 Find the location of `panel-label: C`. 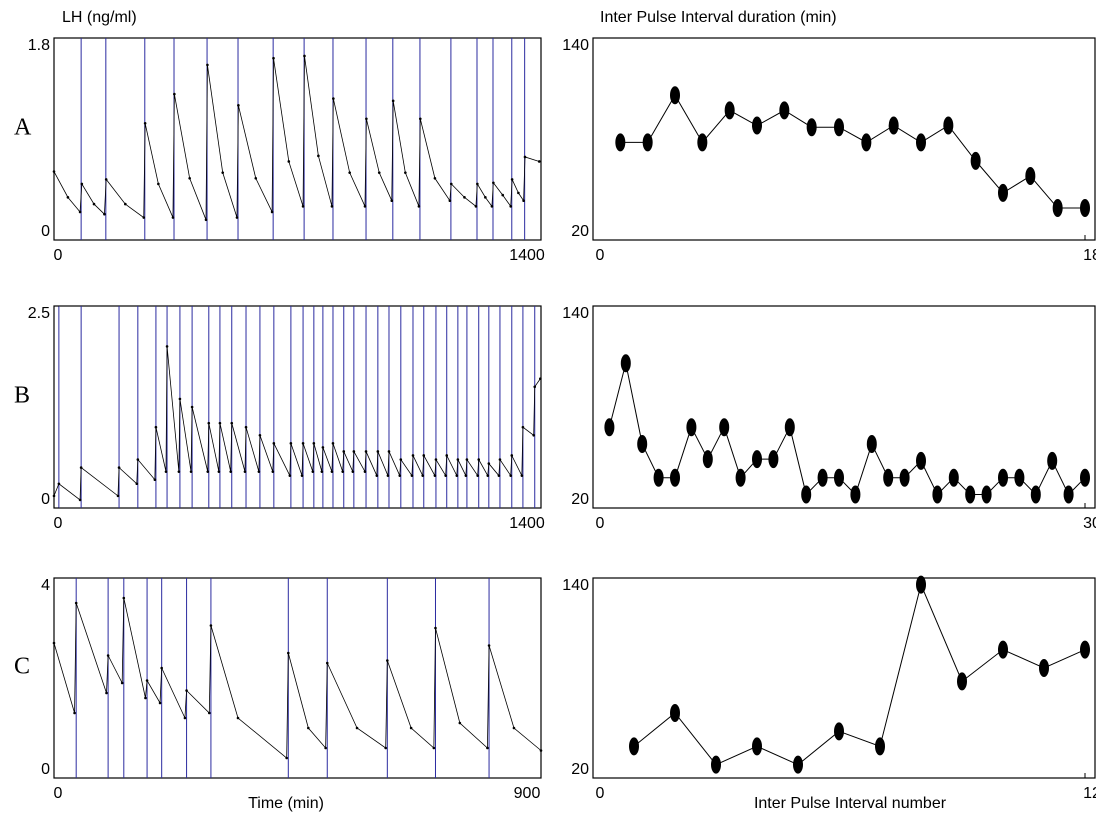

panel-label: C is located at coordinates (22, 667).